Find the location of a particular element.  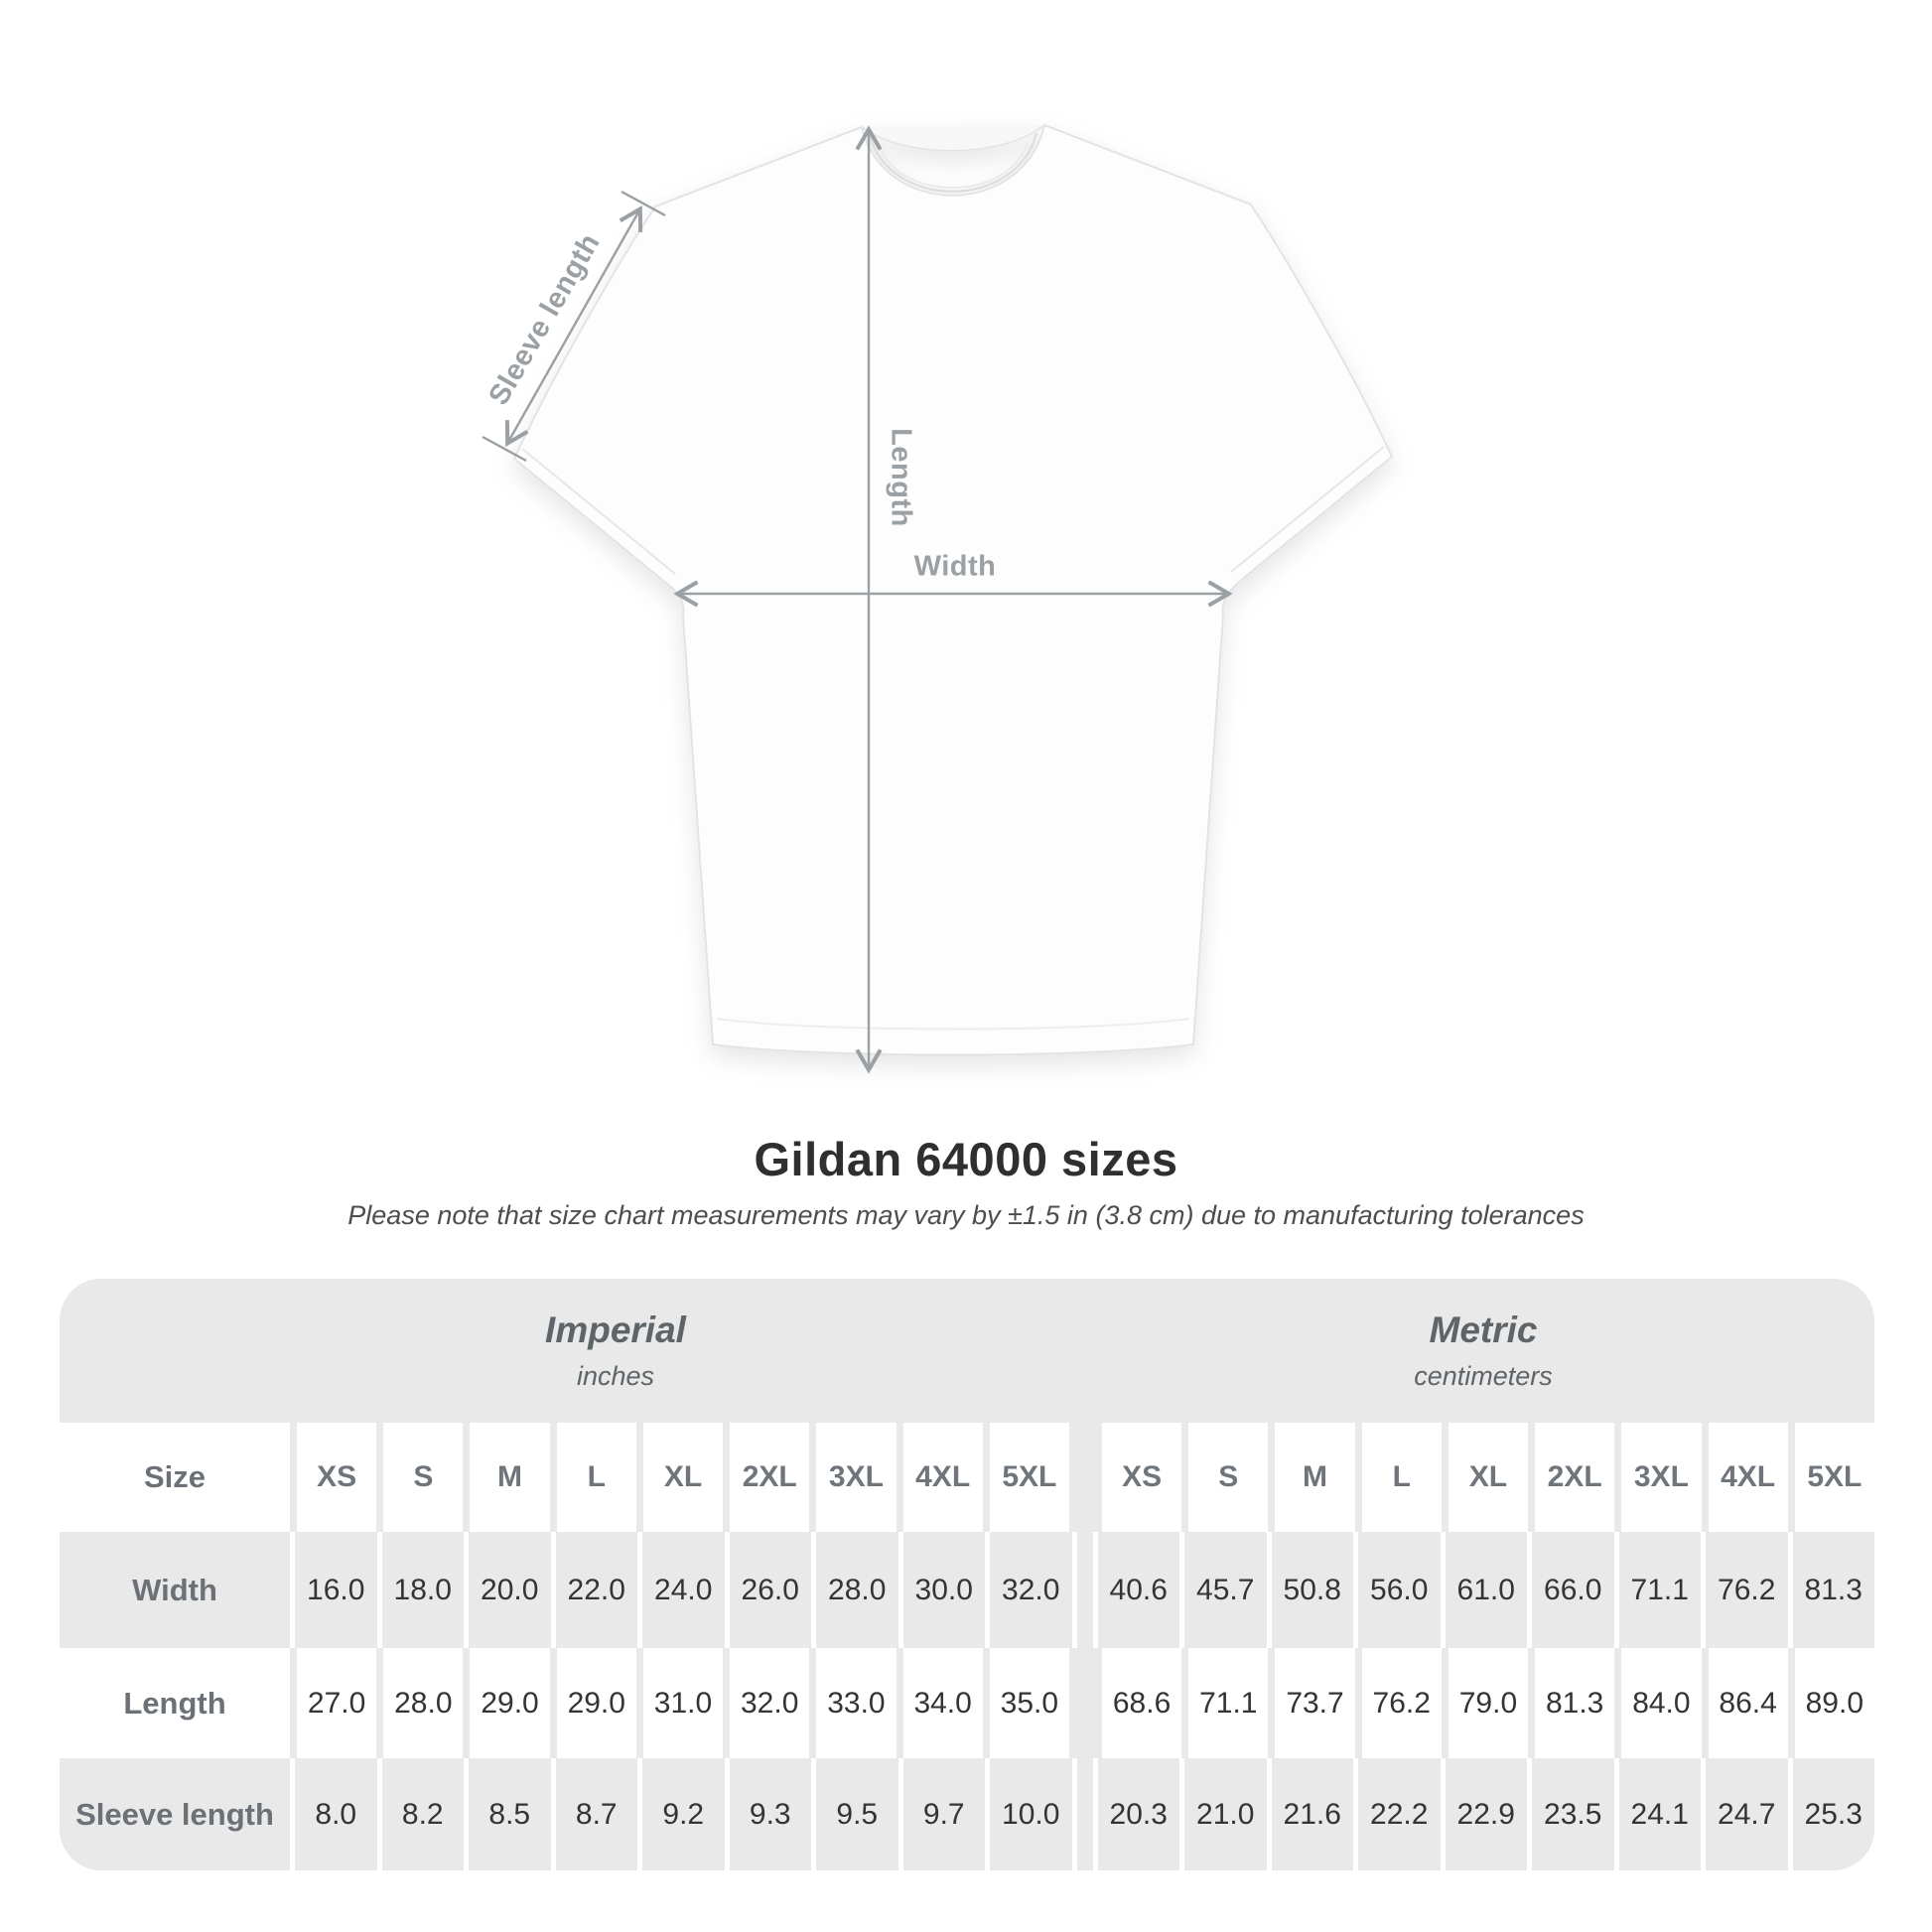

sleeve-imperial-value: 8.7 is located at coordinates (593, 1814).